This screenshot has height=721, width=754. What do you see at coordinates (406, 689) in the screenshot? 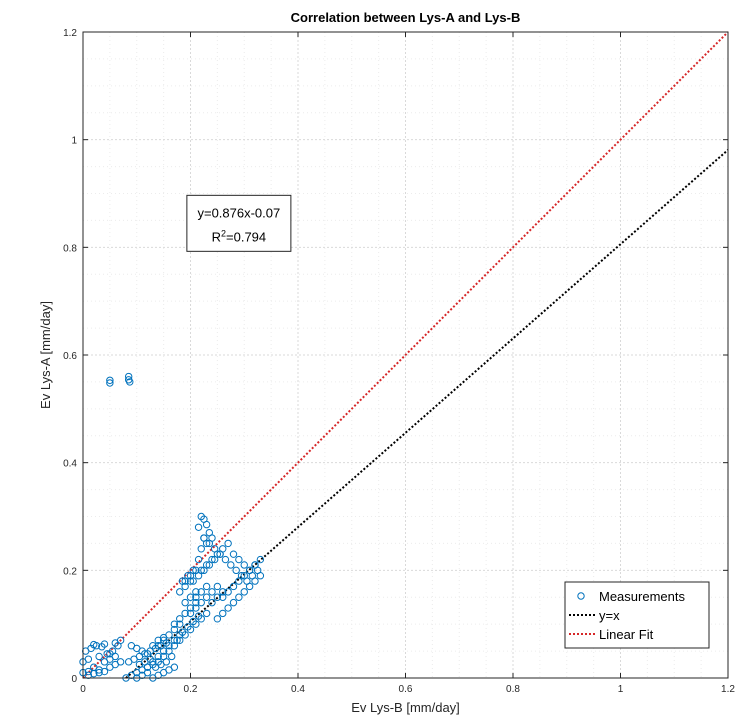
I see `x-tick-label: 0.6` at bounding box center [406, 689].